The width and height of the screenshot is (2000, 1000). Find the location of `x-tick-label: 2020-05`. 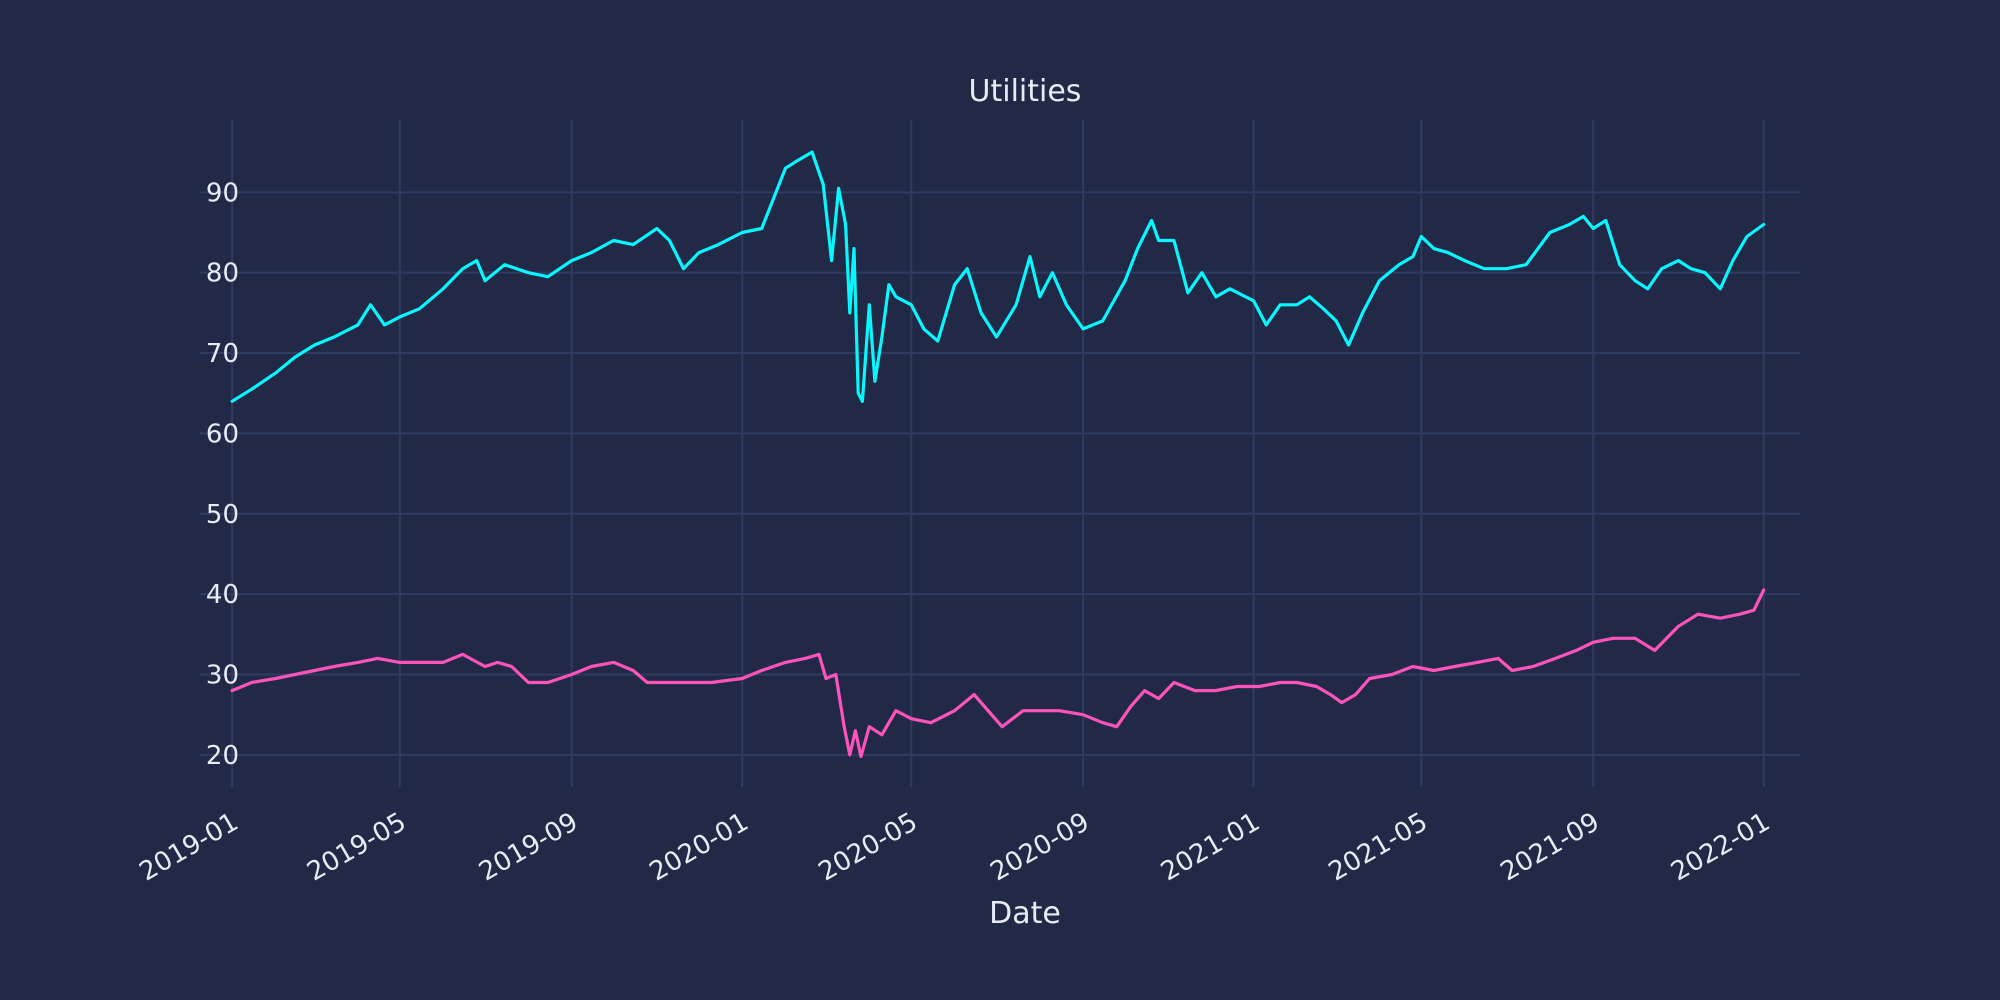

x-tick-label: 2020-05 is located at coordinates (868, 847).